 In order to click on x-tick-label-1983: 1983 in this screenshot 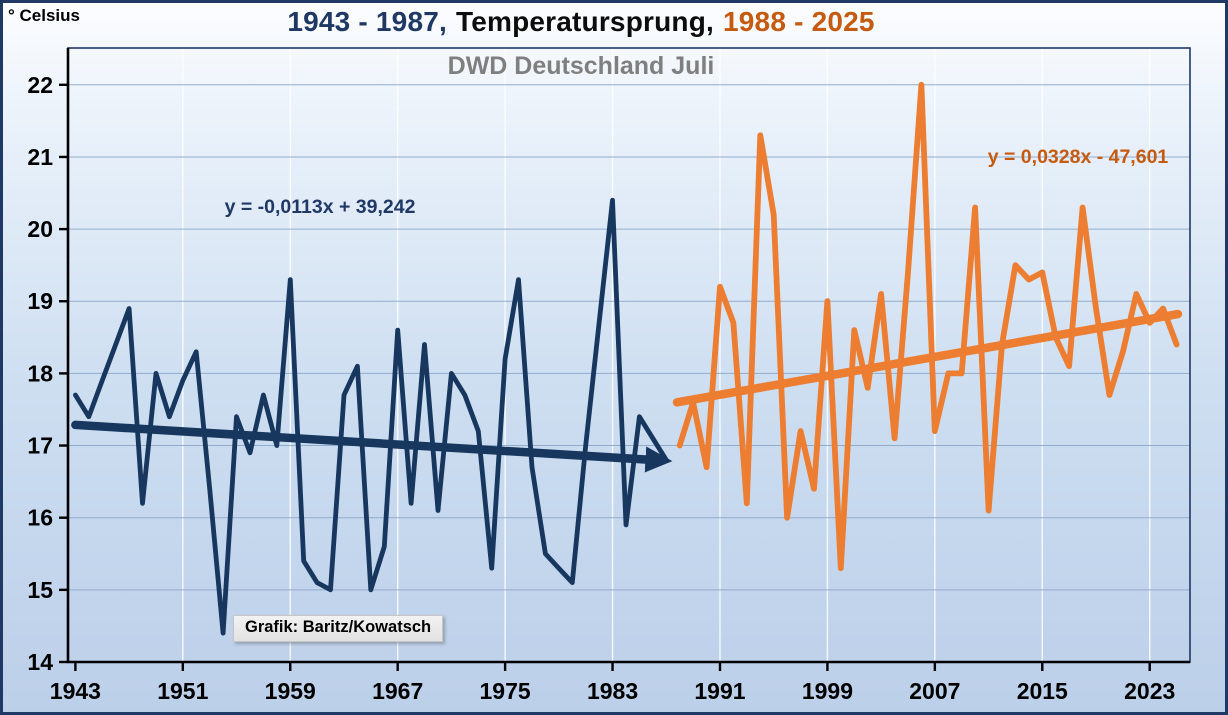, I will do `click(612, 691)`.